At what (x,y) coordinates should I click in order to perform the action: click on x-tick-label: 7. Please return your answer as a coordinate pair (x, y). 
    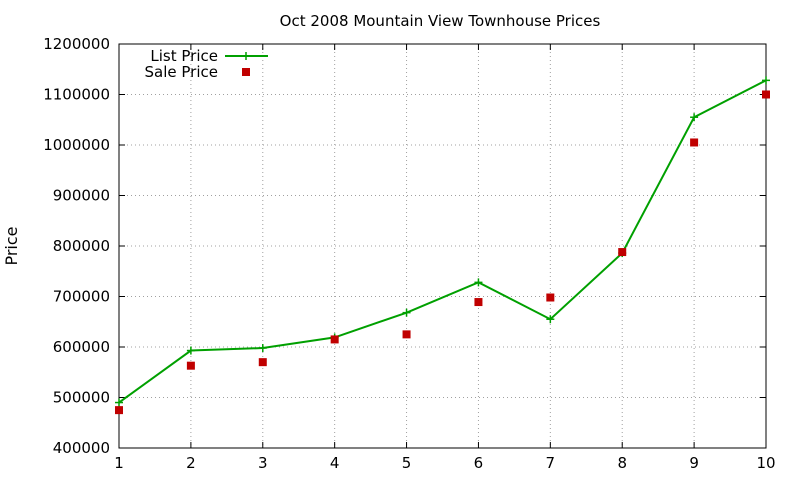
    Looking at the image, I should click on (551, 463).